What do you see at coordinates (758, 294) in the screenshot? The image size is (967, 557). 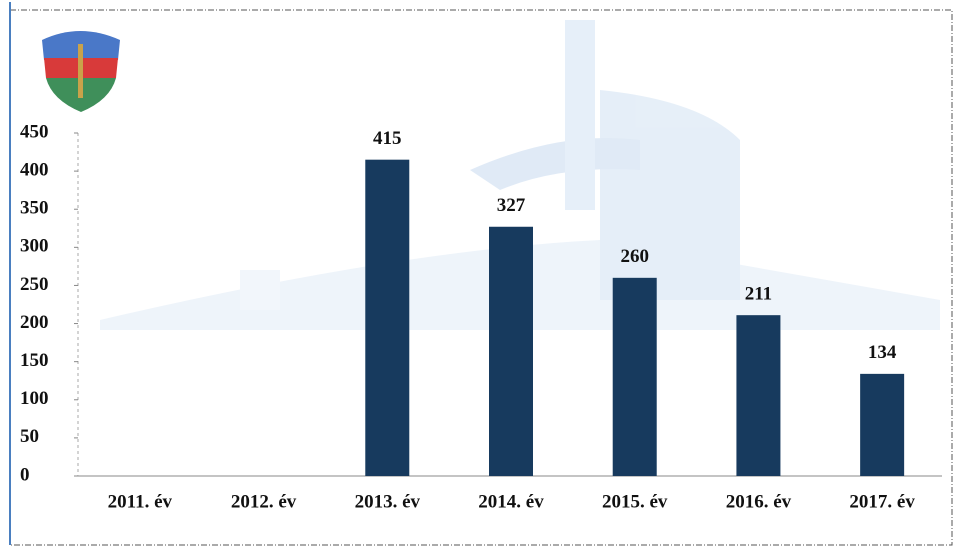 I see `data-label: 211` at bounding box center [758, 294].